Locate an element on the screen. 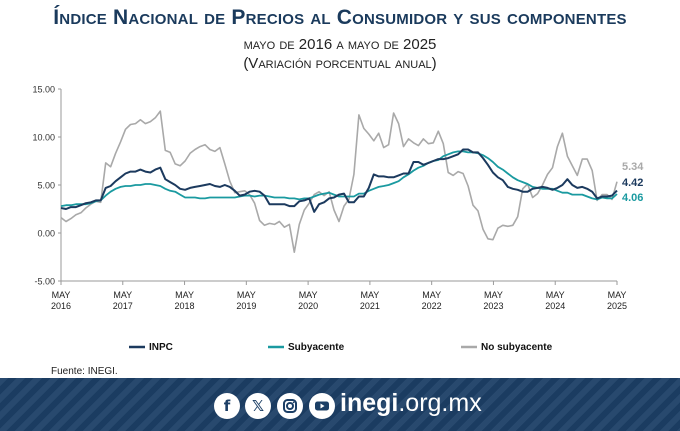 This screenshot has width=680, height=431. x-tick-year: 2019 is located at coordinates (246, 306).